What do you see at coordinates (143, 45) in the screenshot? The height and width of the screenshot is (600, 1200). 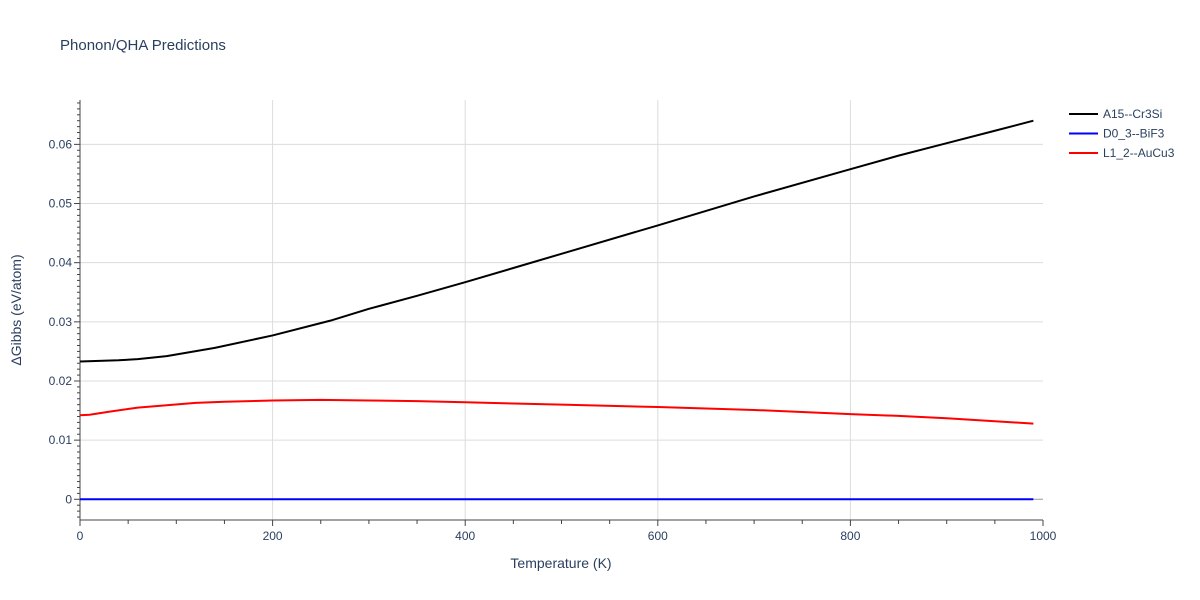 I see `chart-title: Phonon/QHA Predictions` at bounding box center [143, 45].